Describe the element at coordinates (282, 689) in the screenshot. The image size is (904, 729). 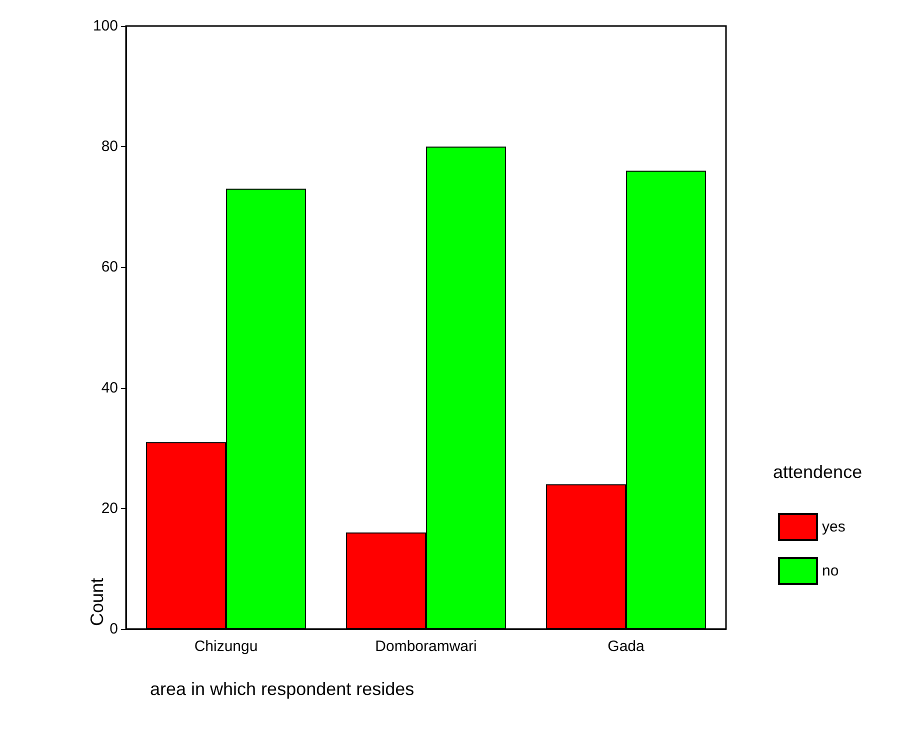
I see `x-axis-title: area in which respondent resides` at that location.